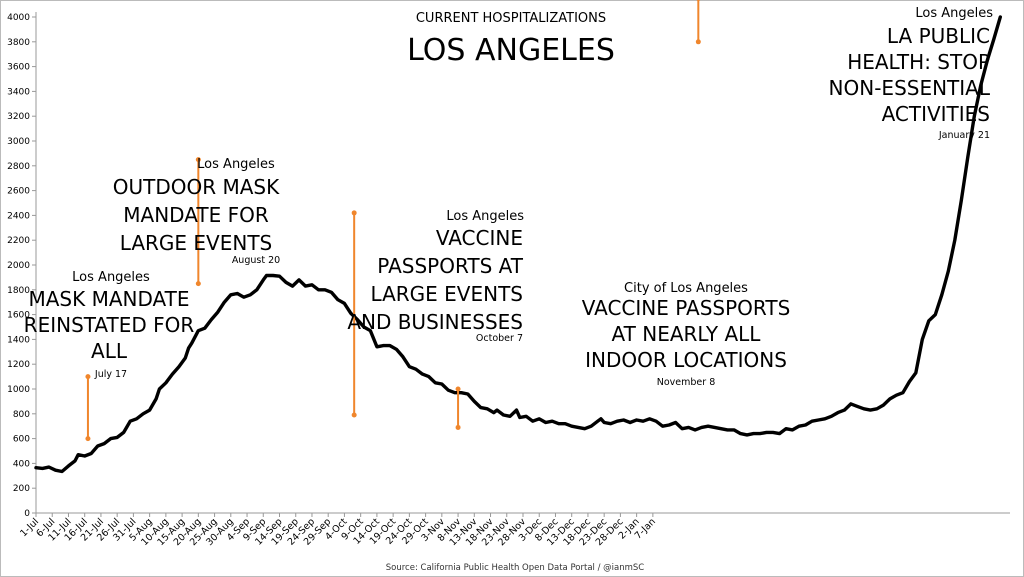  What do you see at coordinates (18, 241) in the screenshot?
I see `y-tick-label: 2200` at bounding box center [18, 241].